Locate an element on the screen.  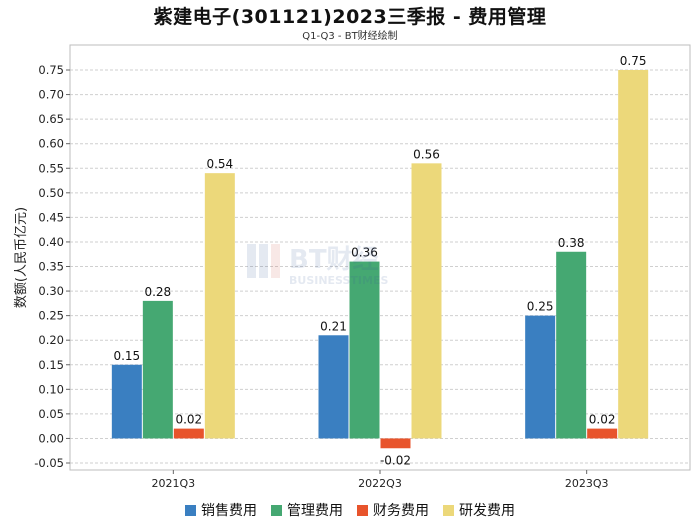
bar-2021Q3-销售费用 is located at coordinates (126, 401).